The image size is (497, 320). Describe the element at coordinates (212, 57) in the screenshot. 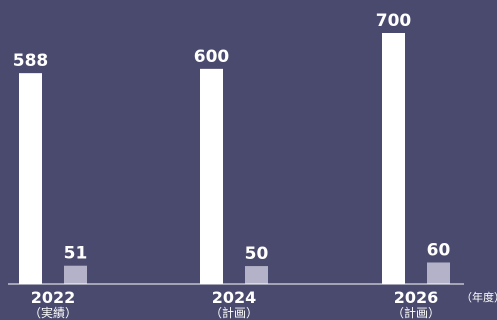

I see `data-label-s0-2024: 600` at that location.